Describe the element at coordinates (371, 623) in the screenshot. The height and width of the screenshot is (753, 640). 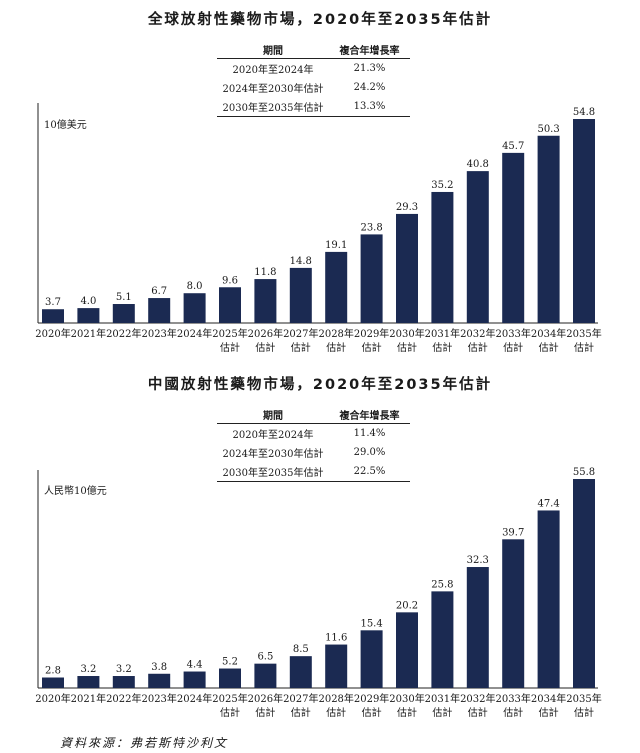
I see `bar-value-label: 15.4` at that location.